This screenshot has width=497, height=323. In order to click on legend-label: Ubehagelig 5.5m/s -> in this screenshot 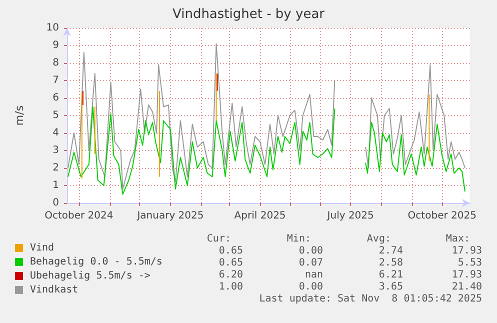, I will do `click(90, 276)`.